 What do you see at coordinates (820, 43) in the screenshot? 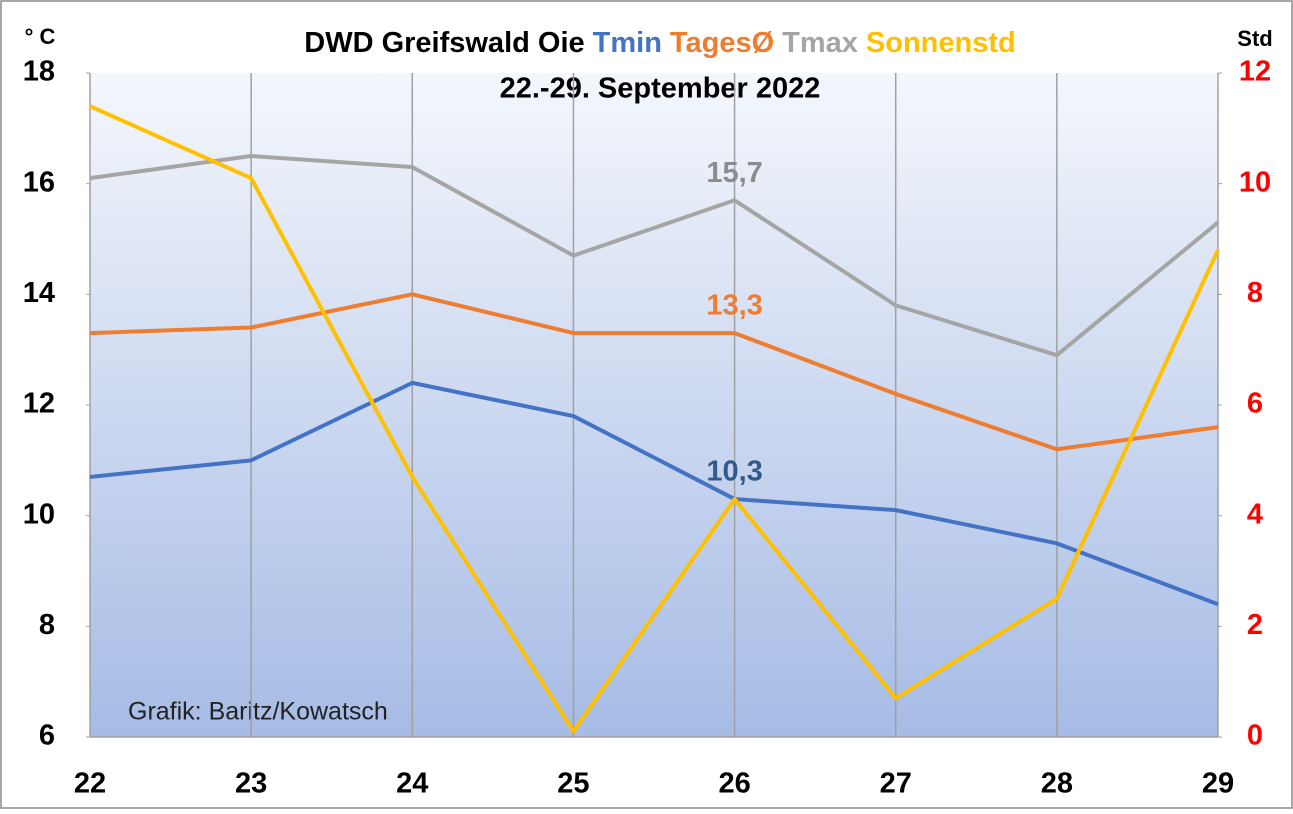
I see `legend-entry: Tmax` at bounding box center [820, 43].